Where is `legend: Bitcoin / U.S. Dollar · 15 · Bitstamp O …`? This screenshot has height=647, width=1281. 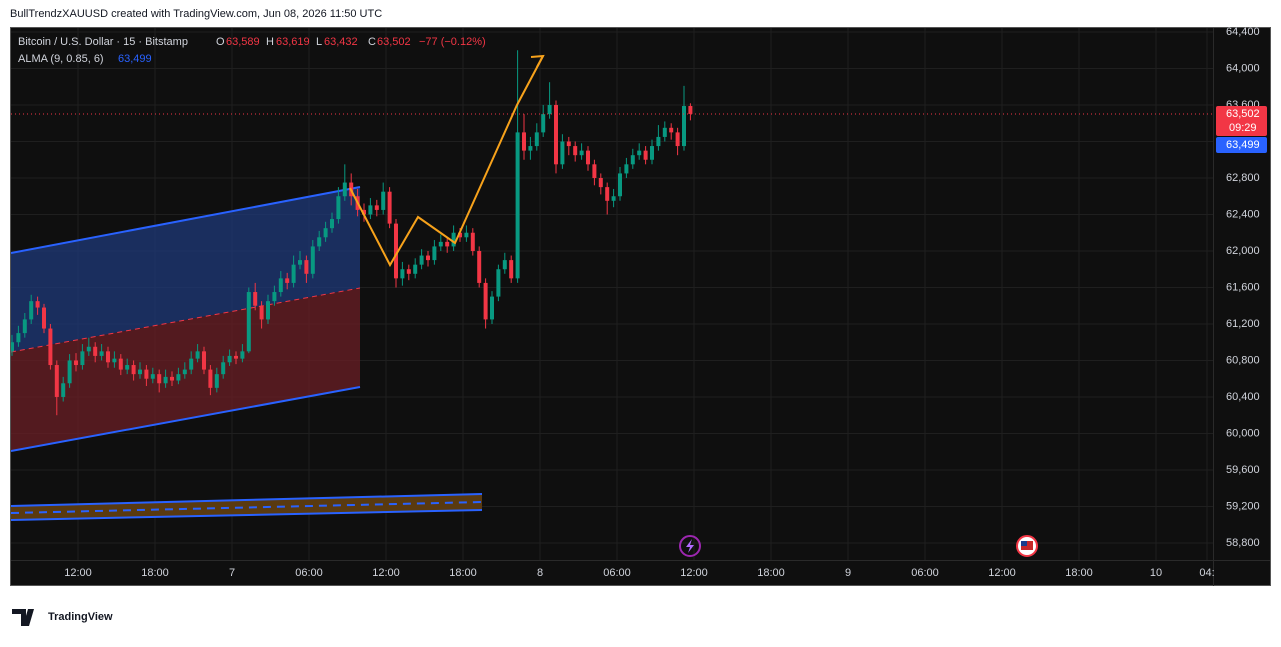
legend: Bitcoin / U.S. Dollar · 15 · Bitstamp O … is located at coordinates (252, 50).